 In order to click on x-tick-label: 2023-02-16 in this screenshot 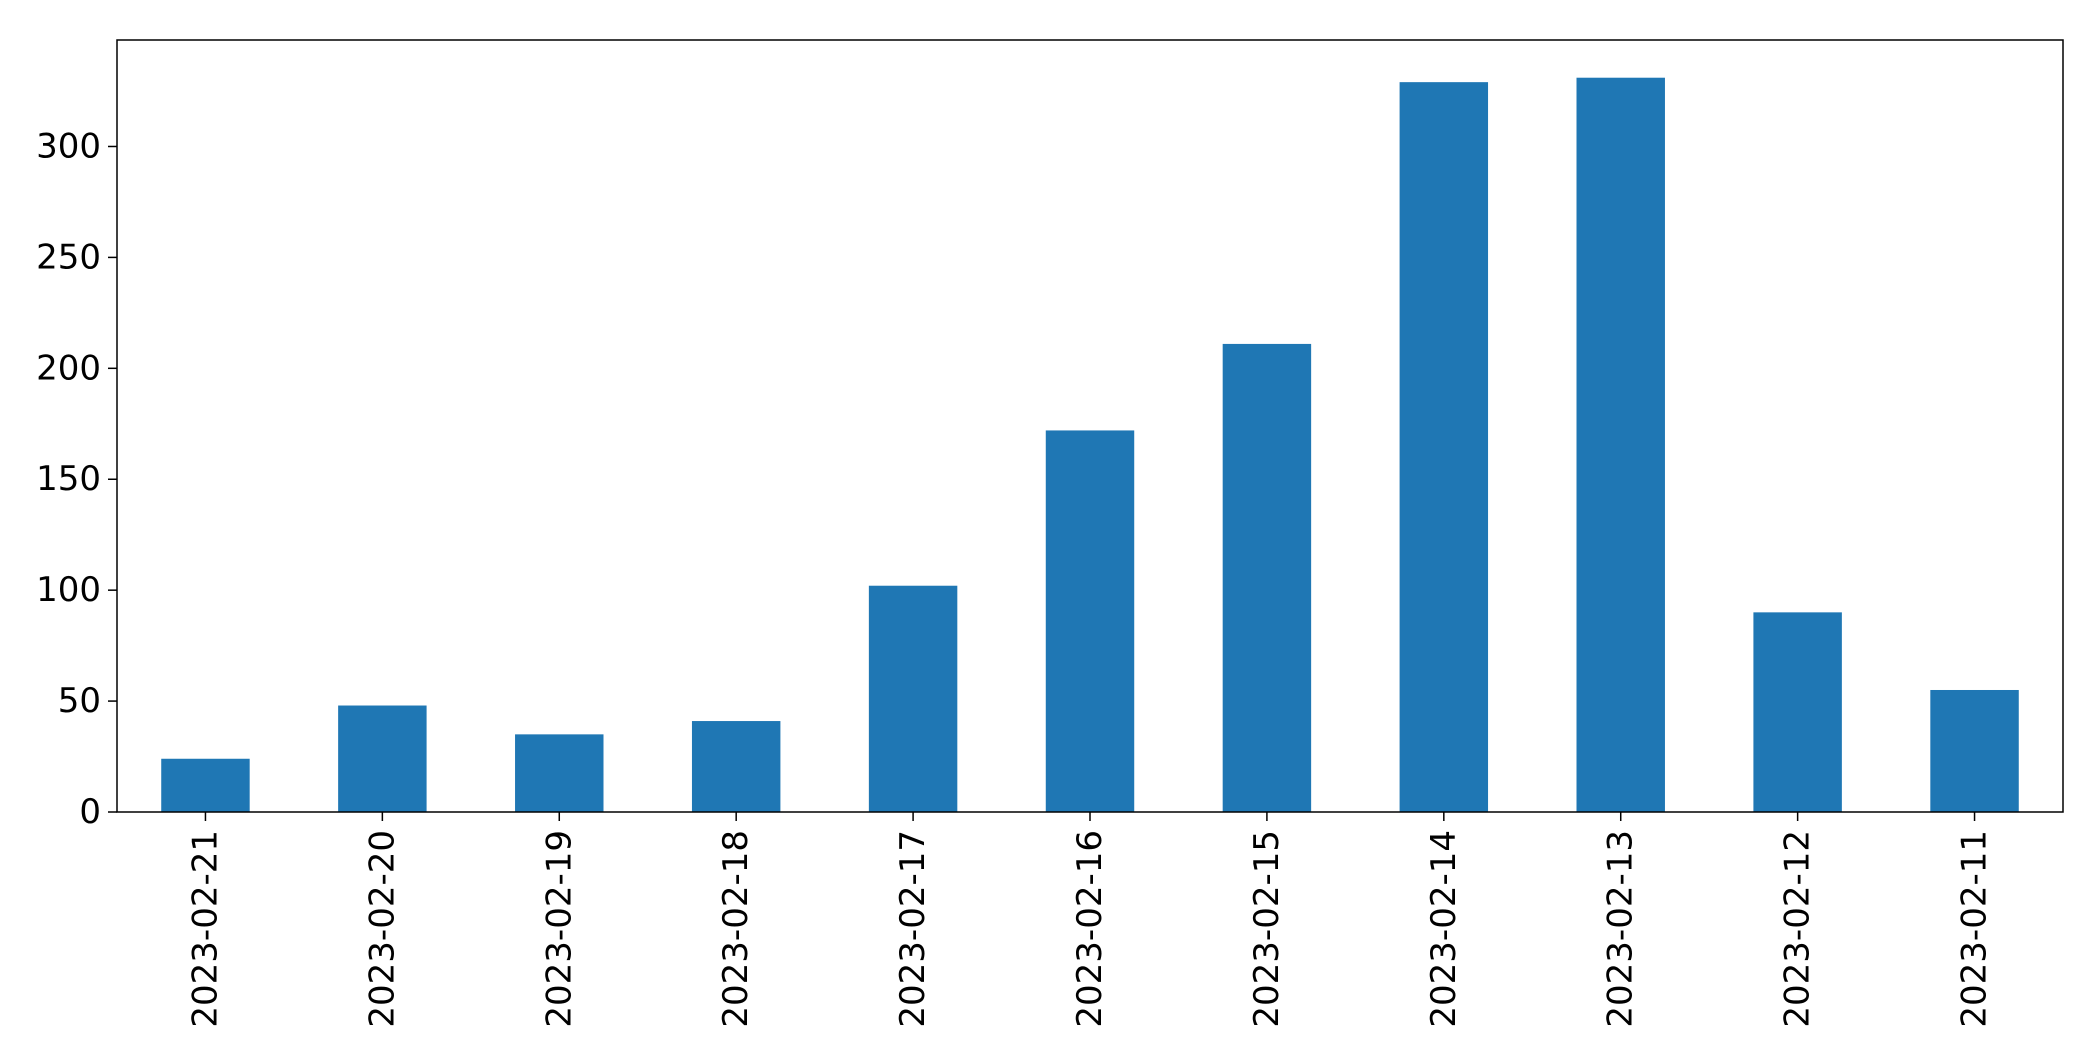, I will do `click(1090, 929)`.